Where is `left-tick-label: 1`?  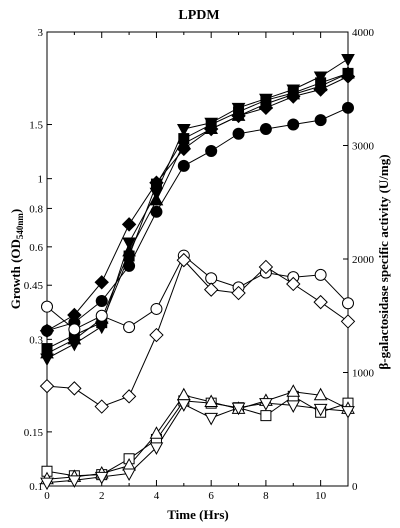
left-tick-label: 1 is located at coordinates (41, 180).